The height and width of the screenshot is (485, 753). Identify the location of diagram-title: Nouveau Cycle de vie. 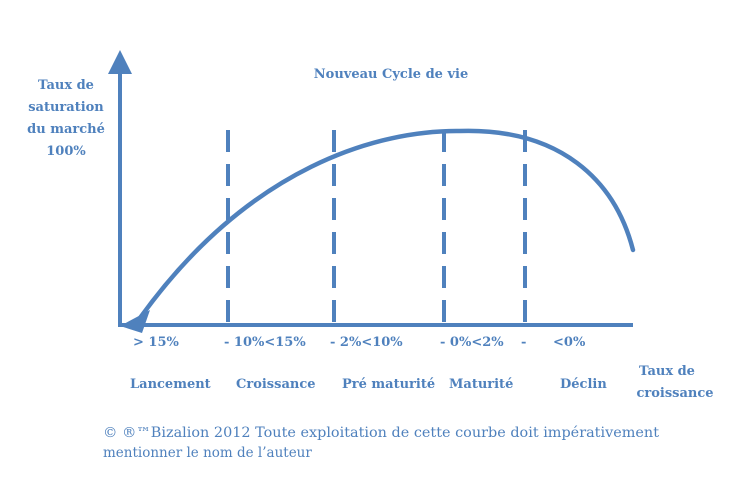
(391, 74).